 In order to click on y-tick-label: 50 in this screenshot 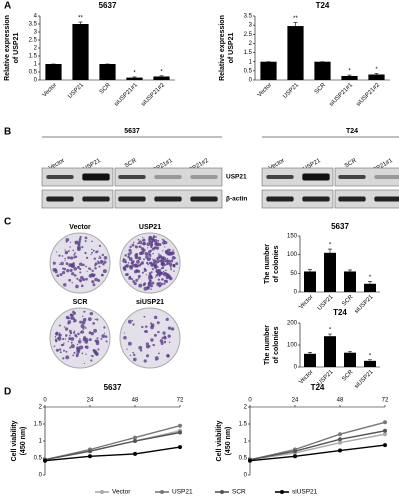, I will do `click(293, 274)`.